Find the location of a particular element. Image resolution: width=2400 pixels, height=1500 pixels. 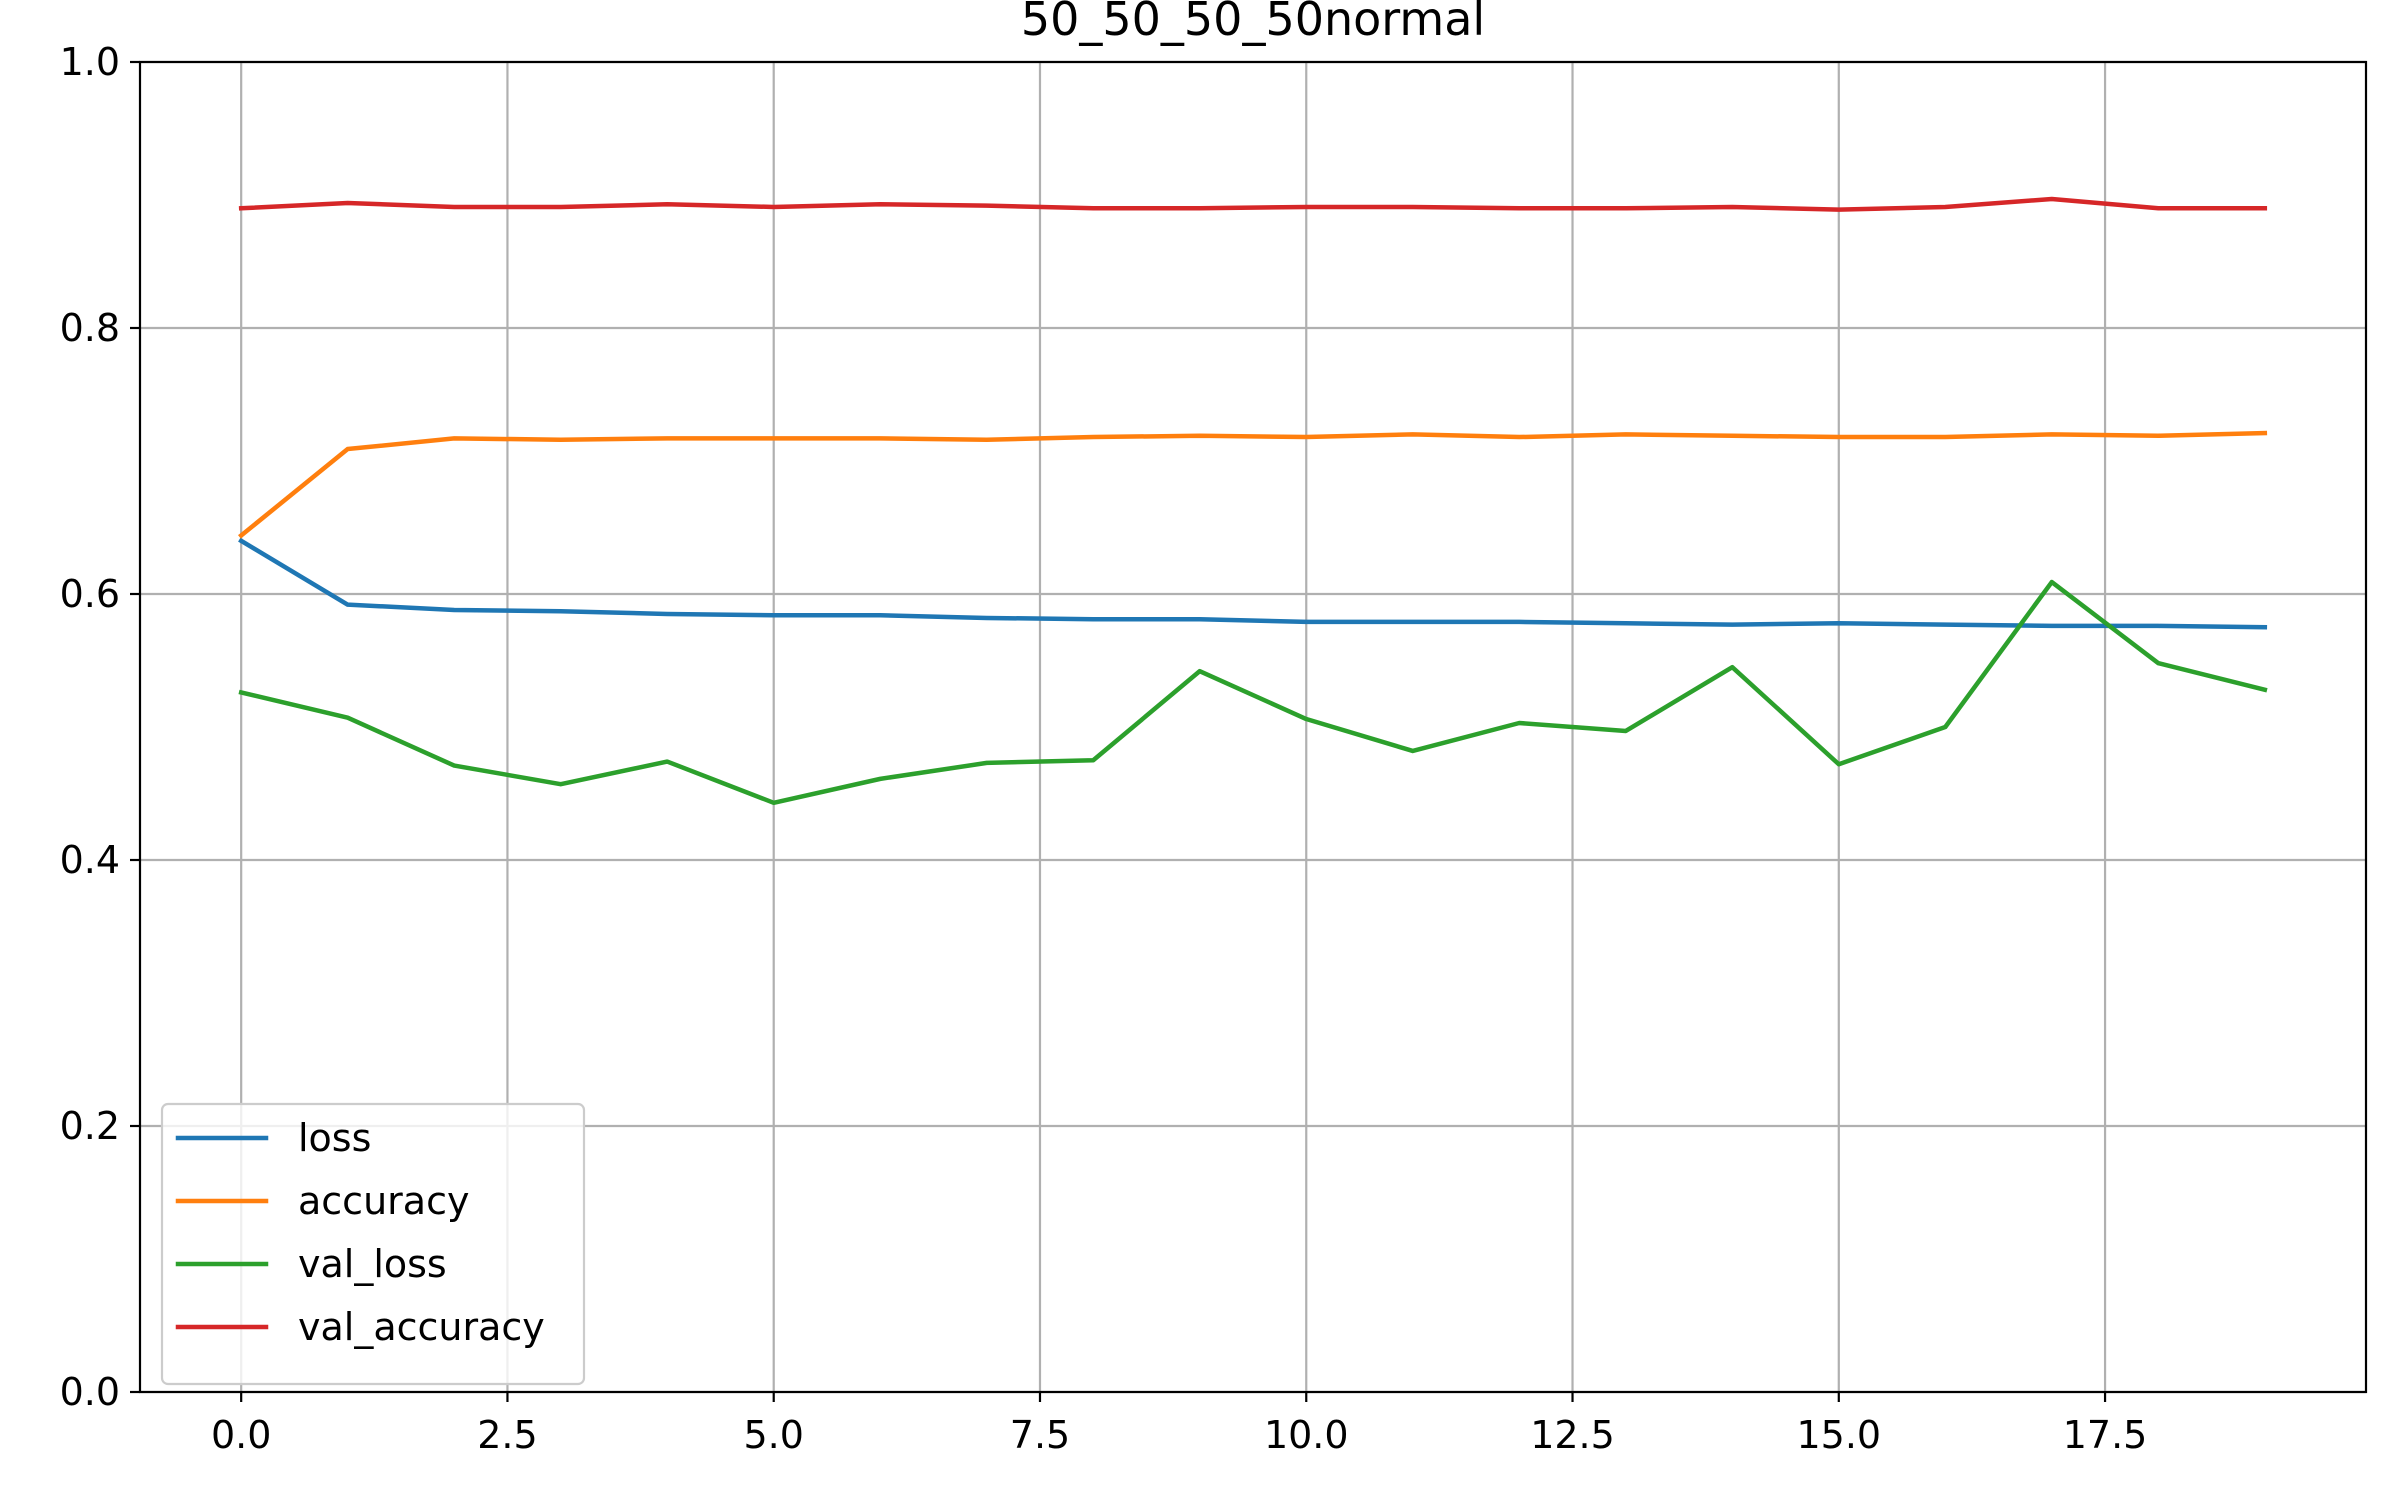

legend-box is located at coordinates (373, 1244).